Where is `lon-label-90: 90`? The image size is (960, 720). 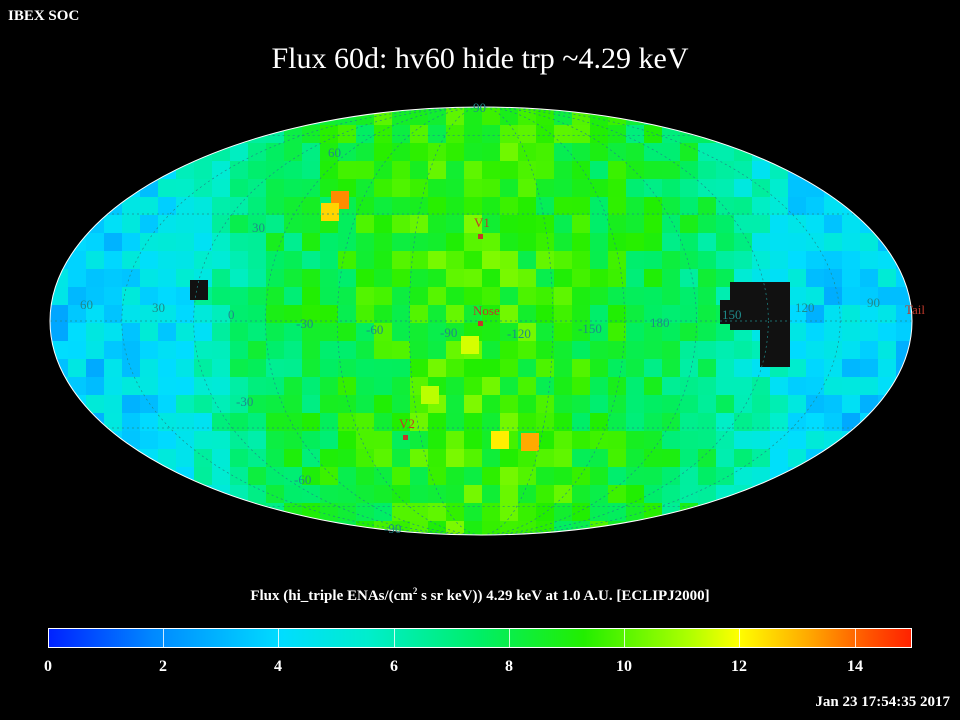 lon-label-90: 90 is located at coordinates (873, 302).